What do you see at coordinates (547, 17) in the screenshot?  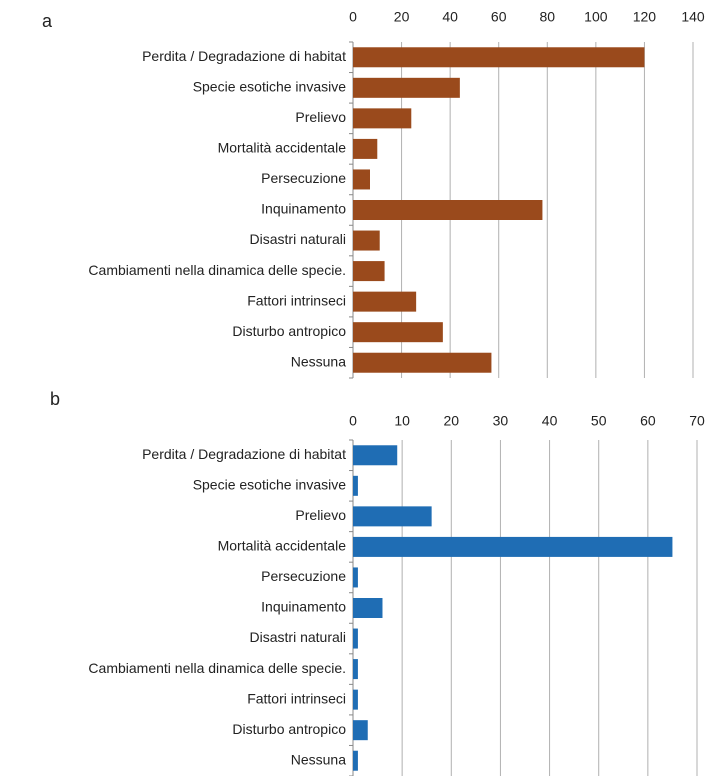 I see `x-tick-label: 80` at bounding box center [547, 17].